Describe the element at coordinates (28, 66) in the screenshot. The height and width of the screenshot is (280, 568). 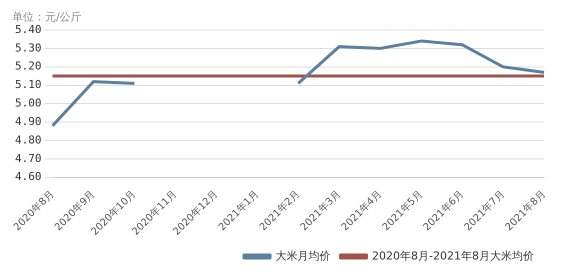
I see `y-tick-label: 5.20` at that location.